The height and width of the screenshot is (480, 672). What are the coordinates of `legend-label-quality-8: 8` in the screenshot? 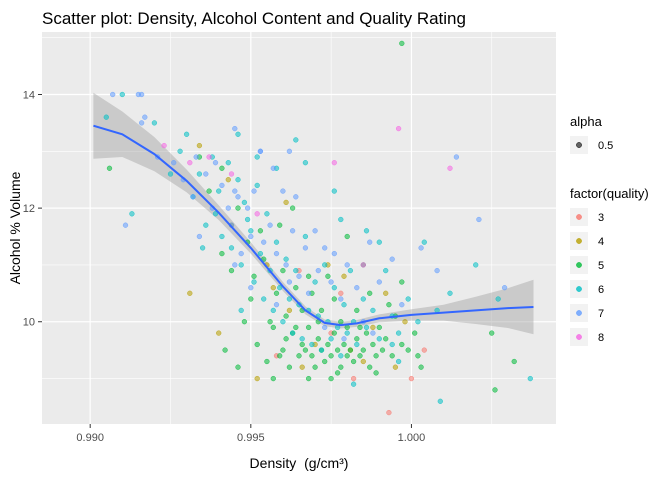 It's located at (601, 338).